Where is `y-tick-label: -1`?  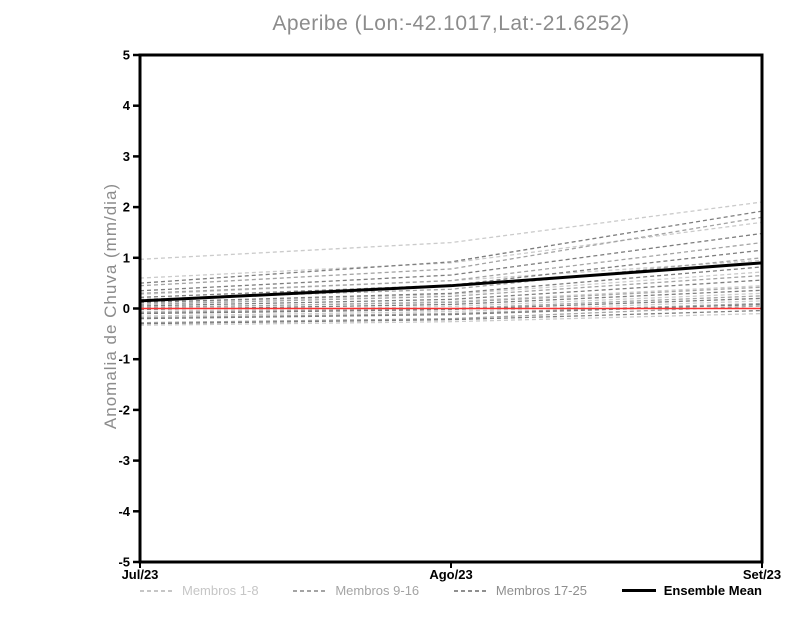 y-tick-label: -1 is located at coordinates (124, 359).